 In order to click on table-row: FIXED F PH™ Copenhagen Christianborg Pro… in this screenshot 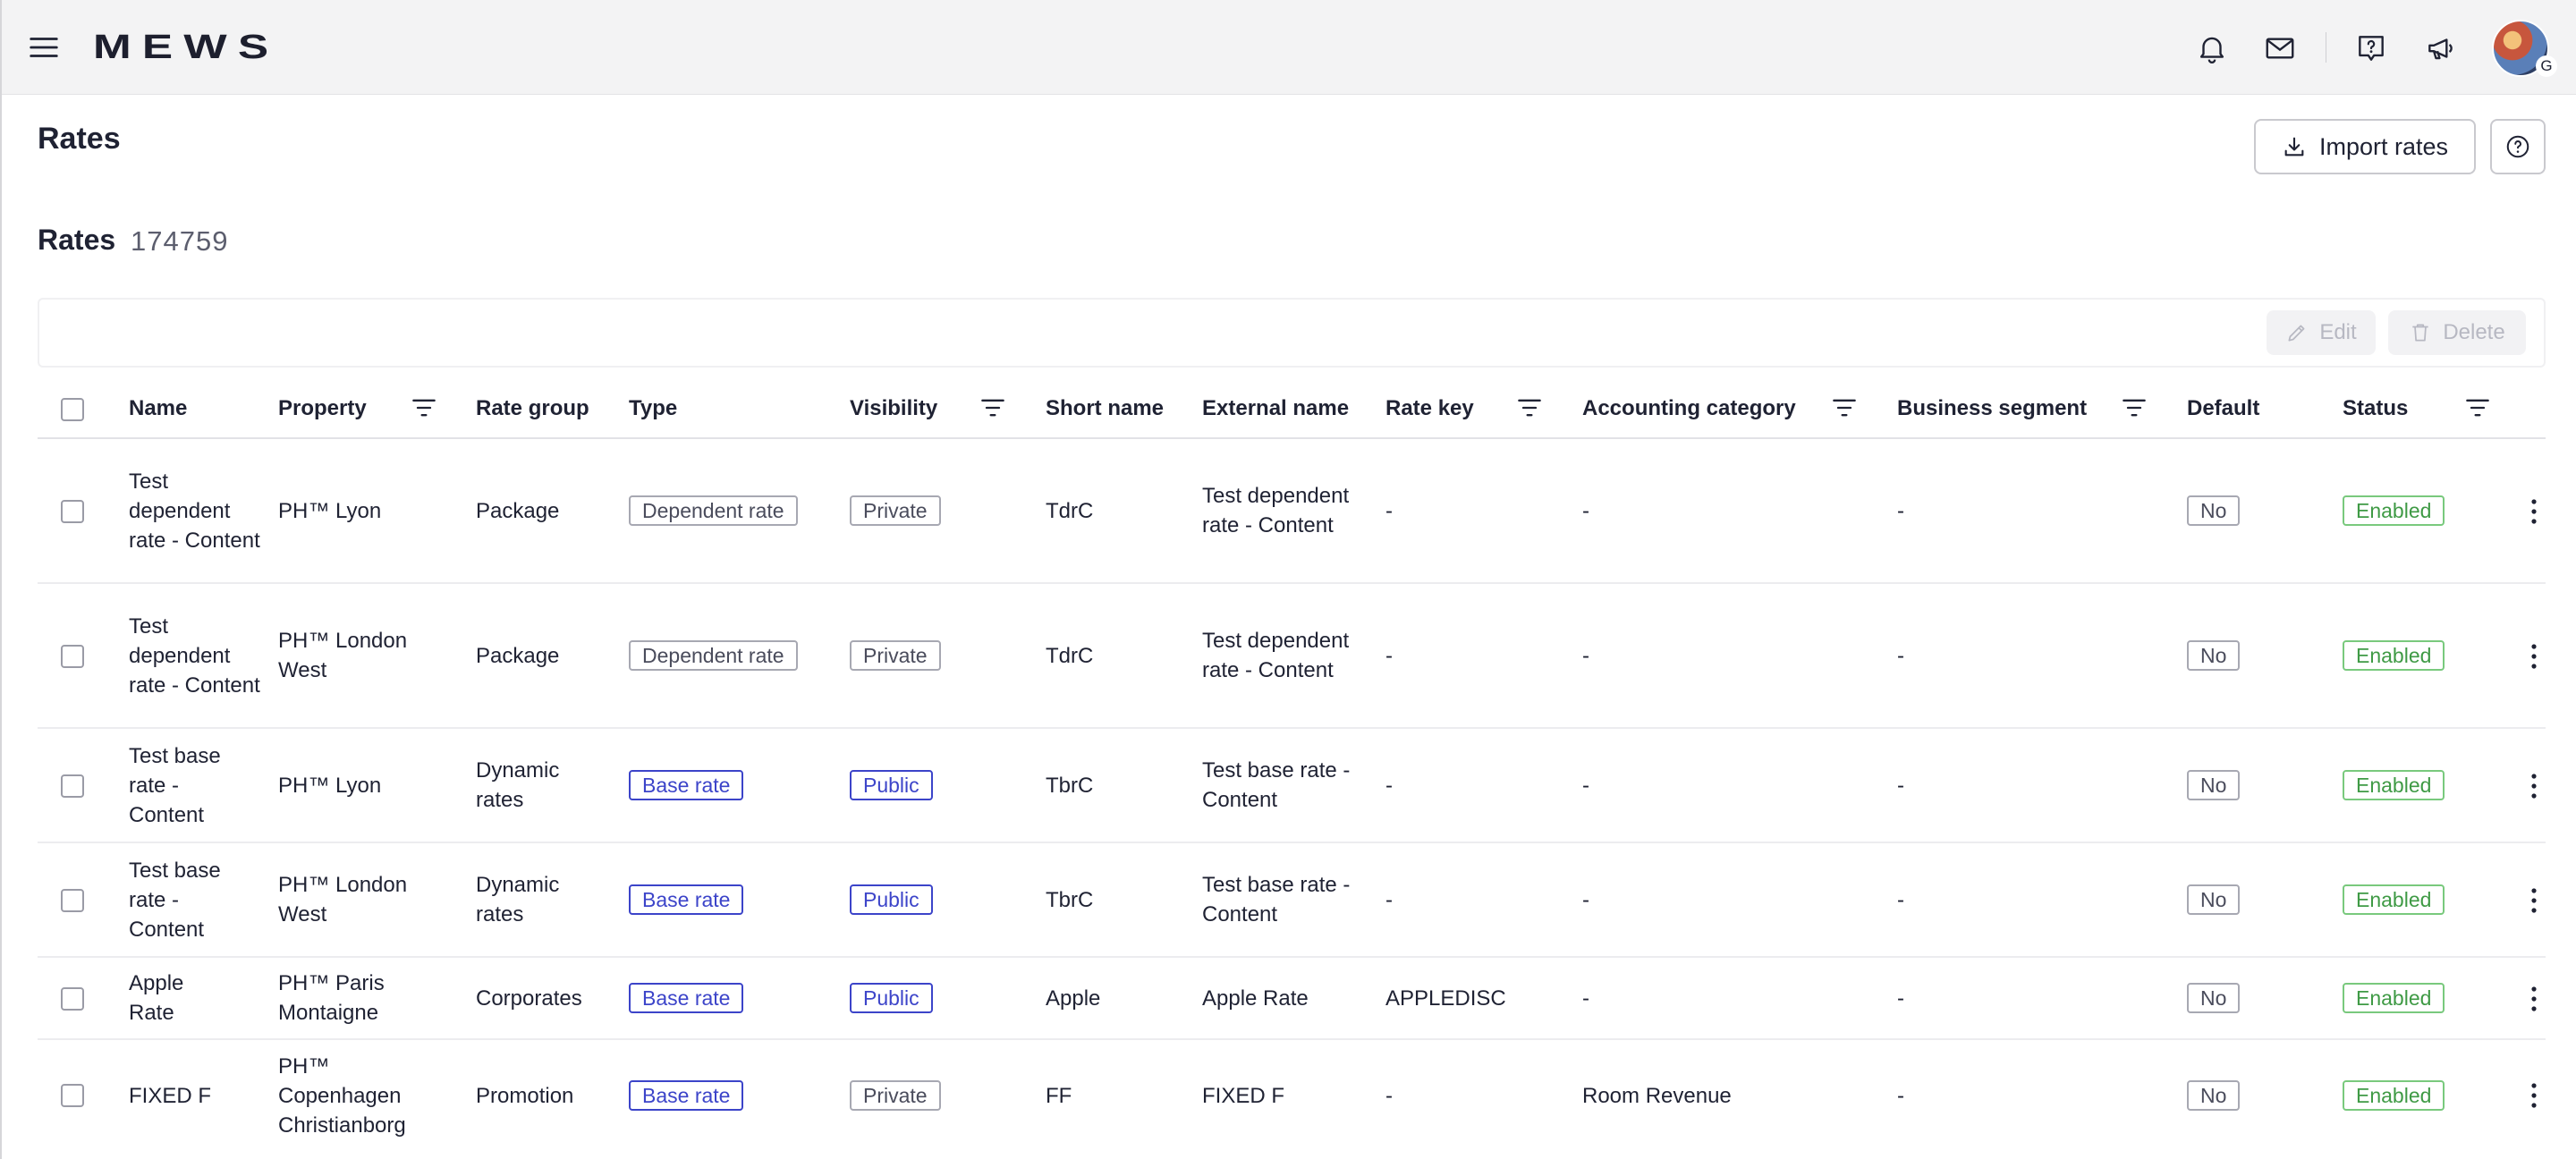, I will do `click(1292, 1096)`.